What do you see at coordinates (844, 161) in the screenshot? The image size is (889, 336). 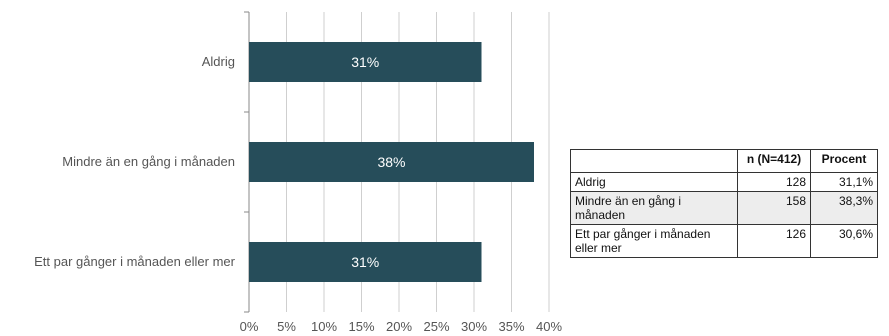 I see `table-header-procent: Procent` at bounding box center [844, 161].